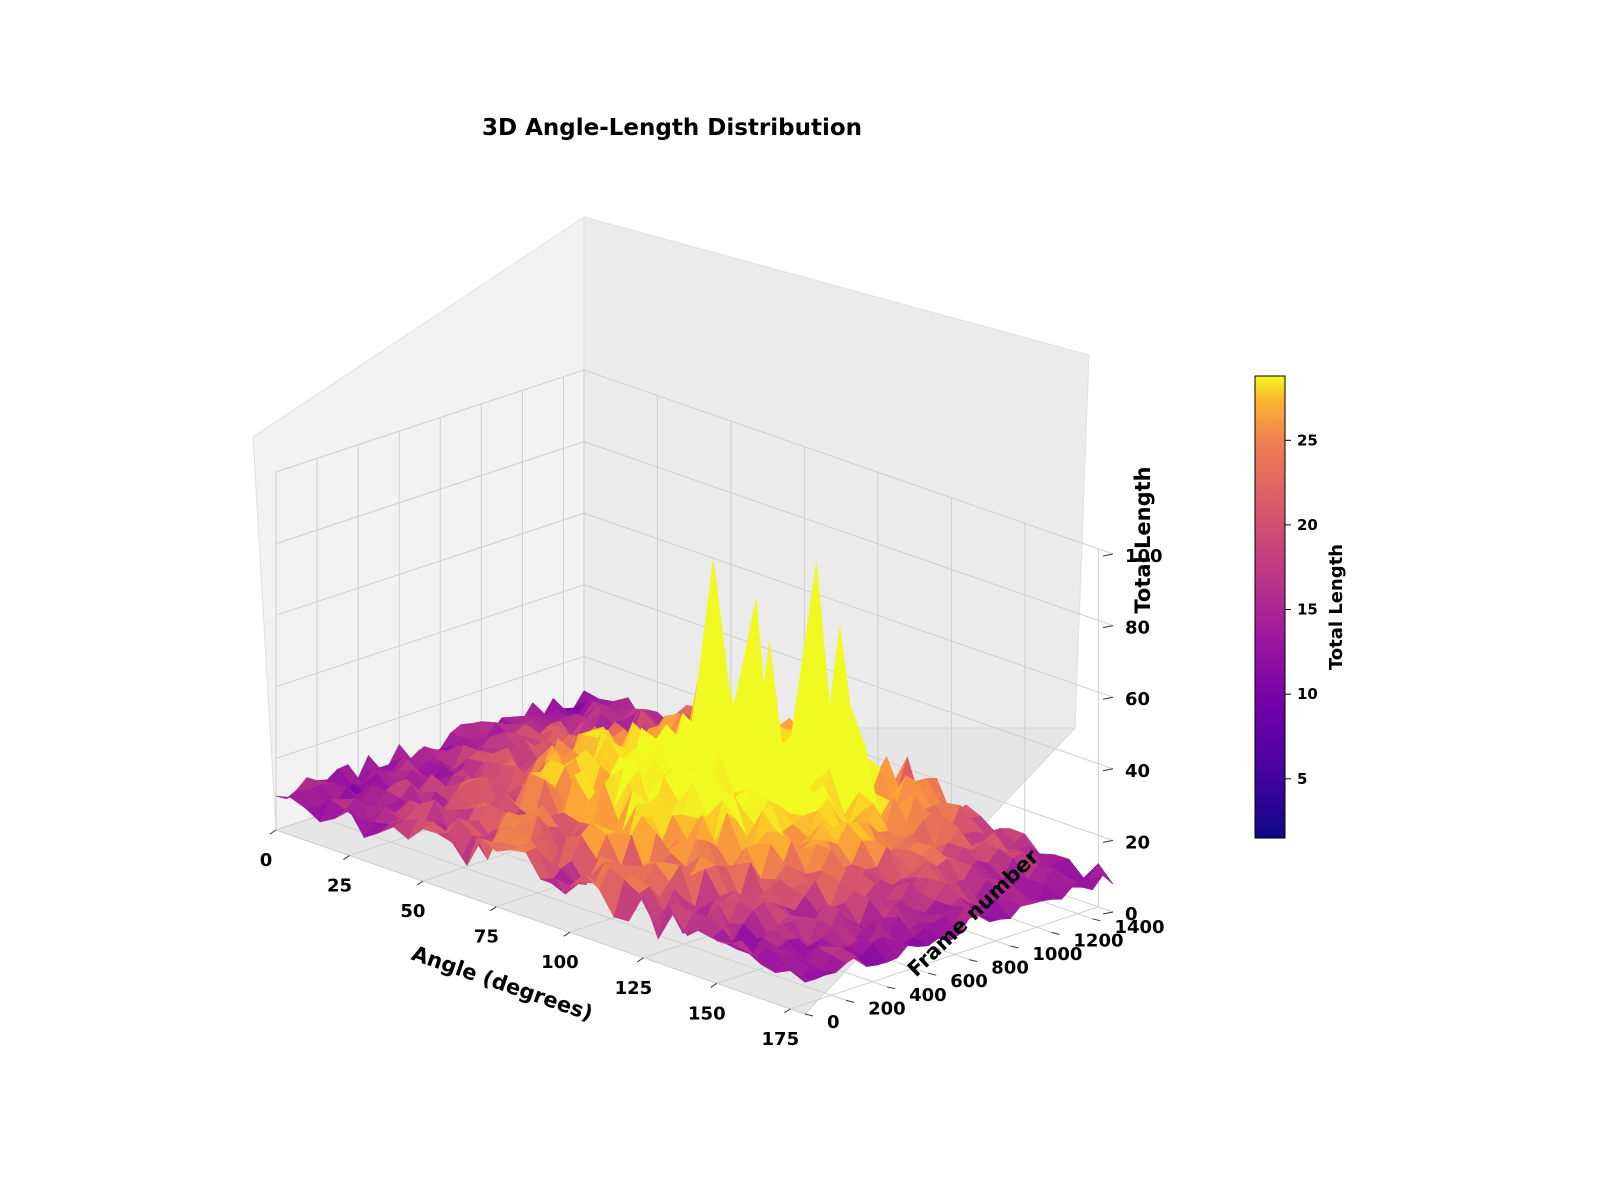  Describe the element at coordinates (707, 1013) in the screenshot. I see `x-tick-label: 150` at that location.